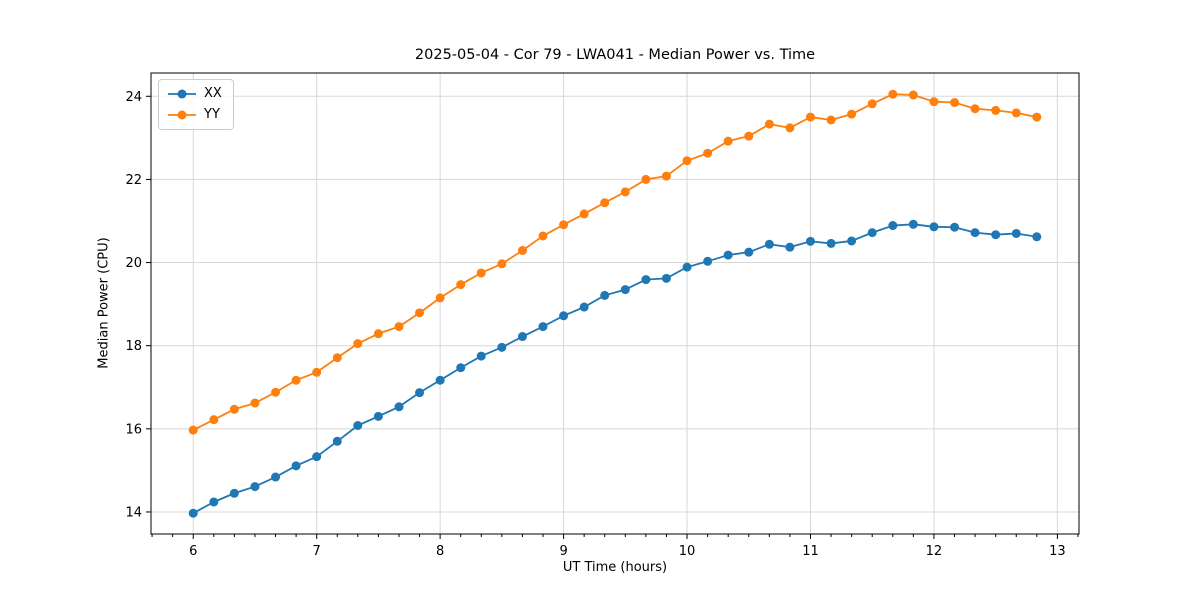 The width and height of the screenshot is (1200, 600). Describe the element at coordinates (193, 551) in the screenshot. I see `x-tick-label: 6` at that location.